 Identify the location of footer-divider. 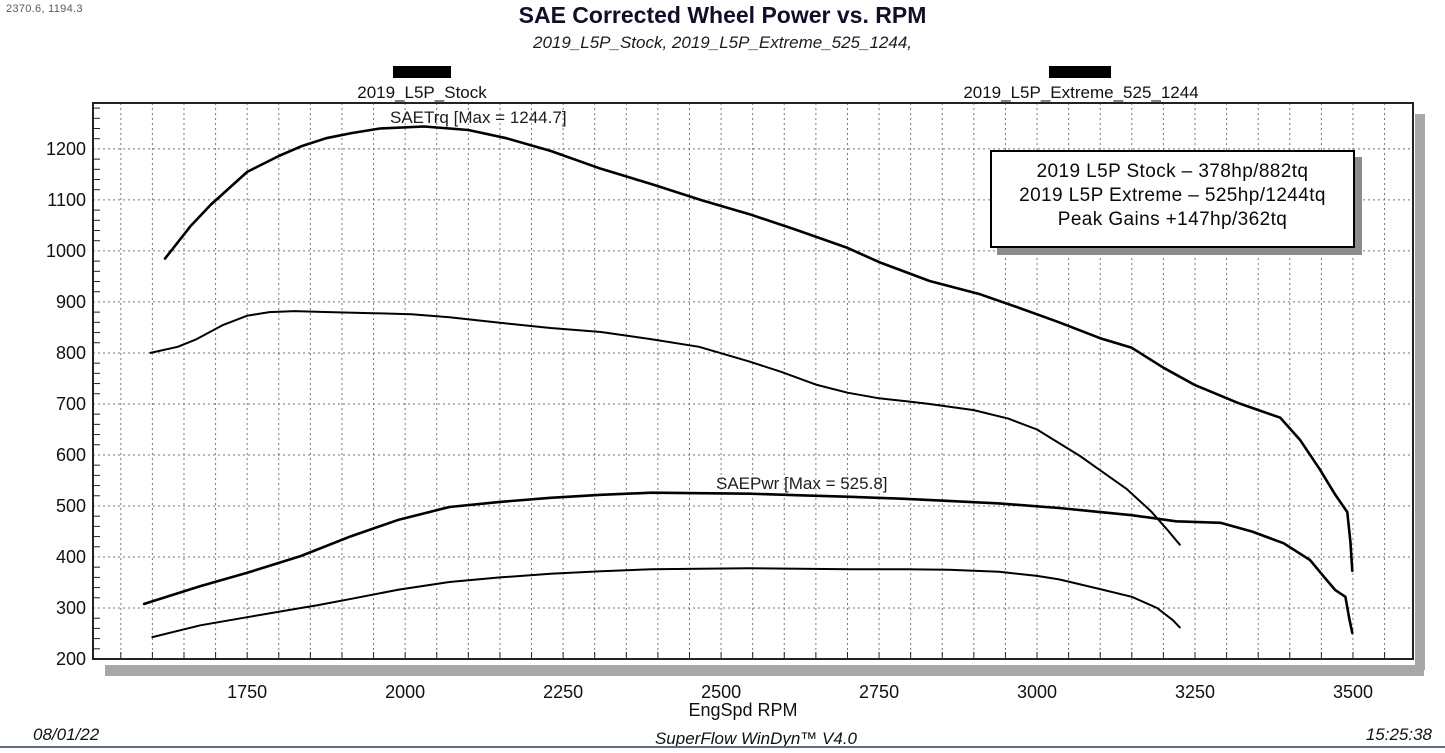
(722, 747).